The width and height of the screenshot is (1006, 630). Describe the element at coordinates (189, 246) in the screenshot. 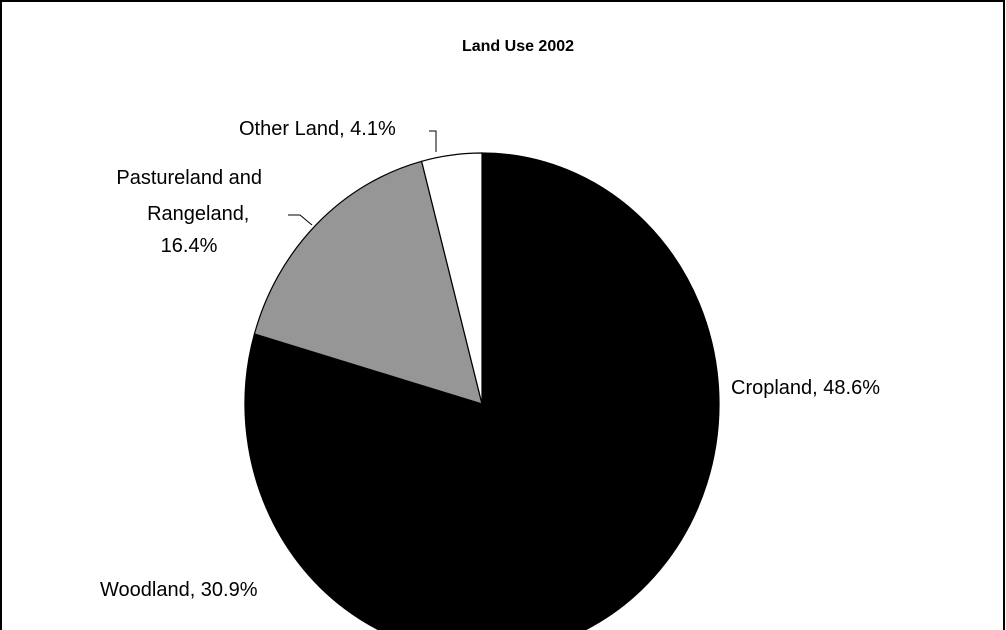

I see `slice-label-pastureland-line3: 16.4%` at that location.